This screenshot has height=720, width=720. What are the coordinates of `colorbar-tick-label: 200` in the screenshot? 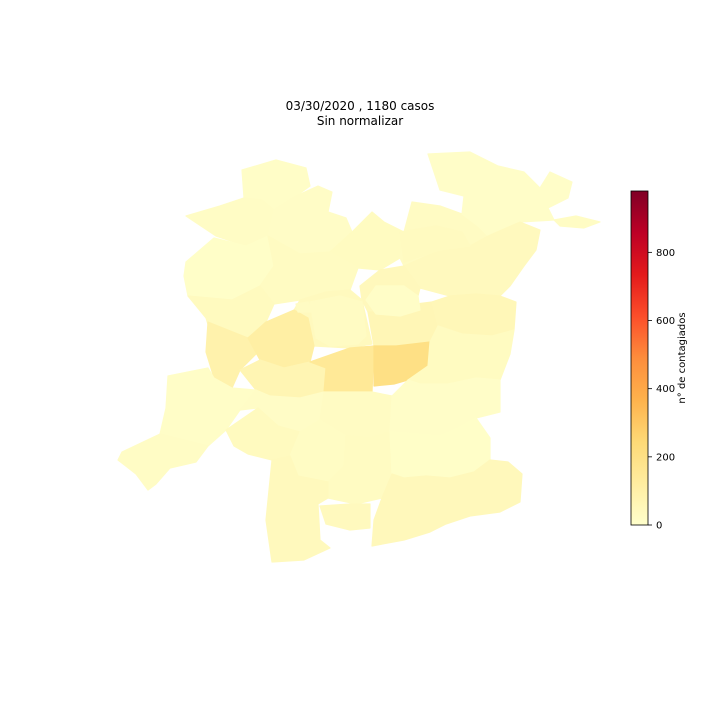 It's located at (665, 457).